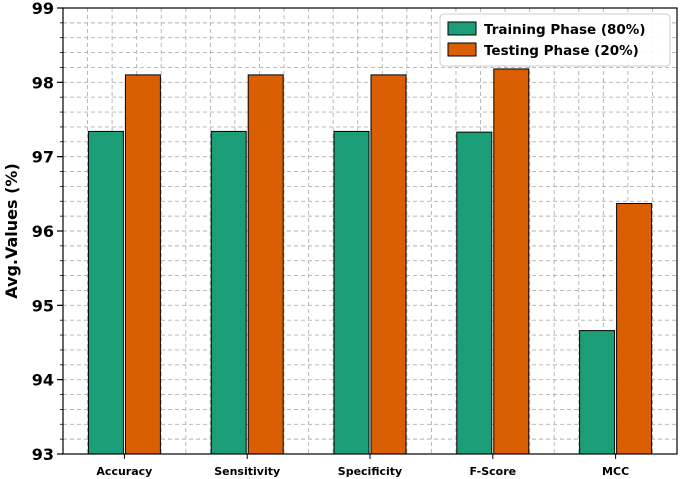  What do you see at coordinates (43, 380) in the screenshot?
I see `y-tick-label: 94` at bounding box center [43, 380].